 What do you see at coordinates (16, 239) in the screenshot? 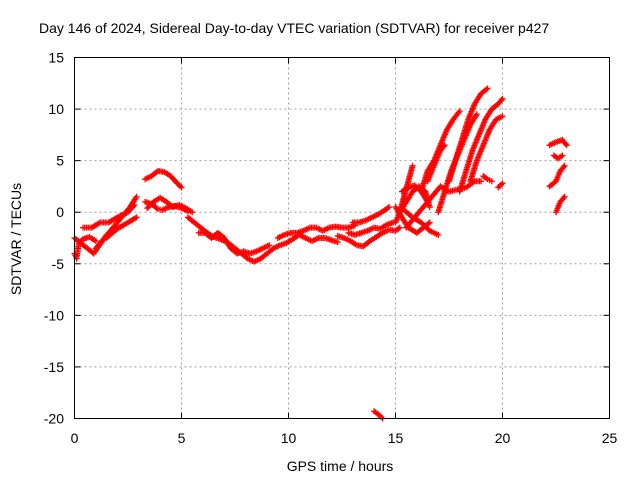
I see `y-axis-label: SDTVAR / TECUs` at bounding box center [16, 239].